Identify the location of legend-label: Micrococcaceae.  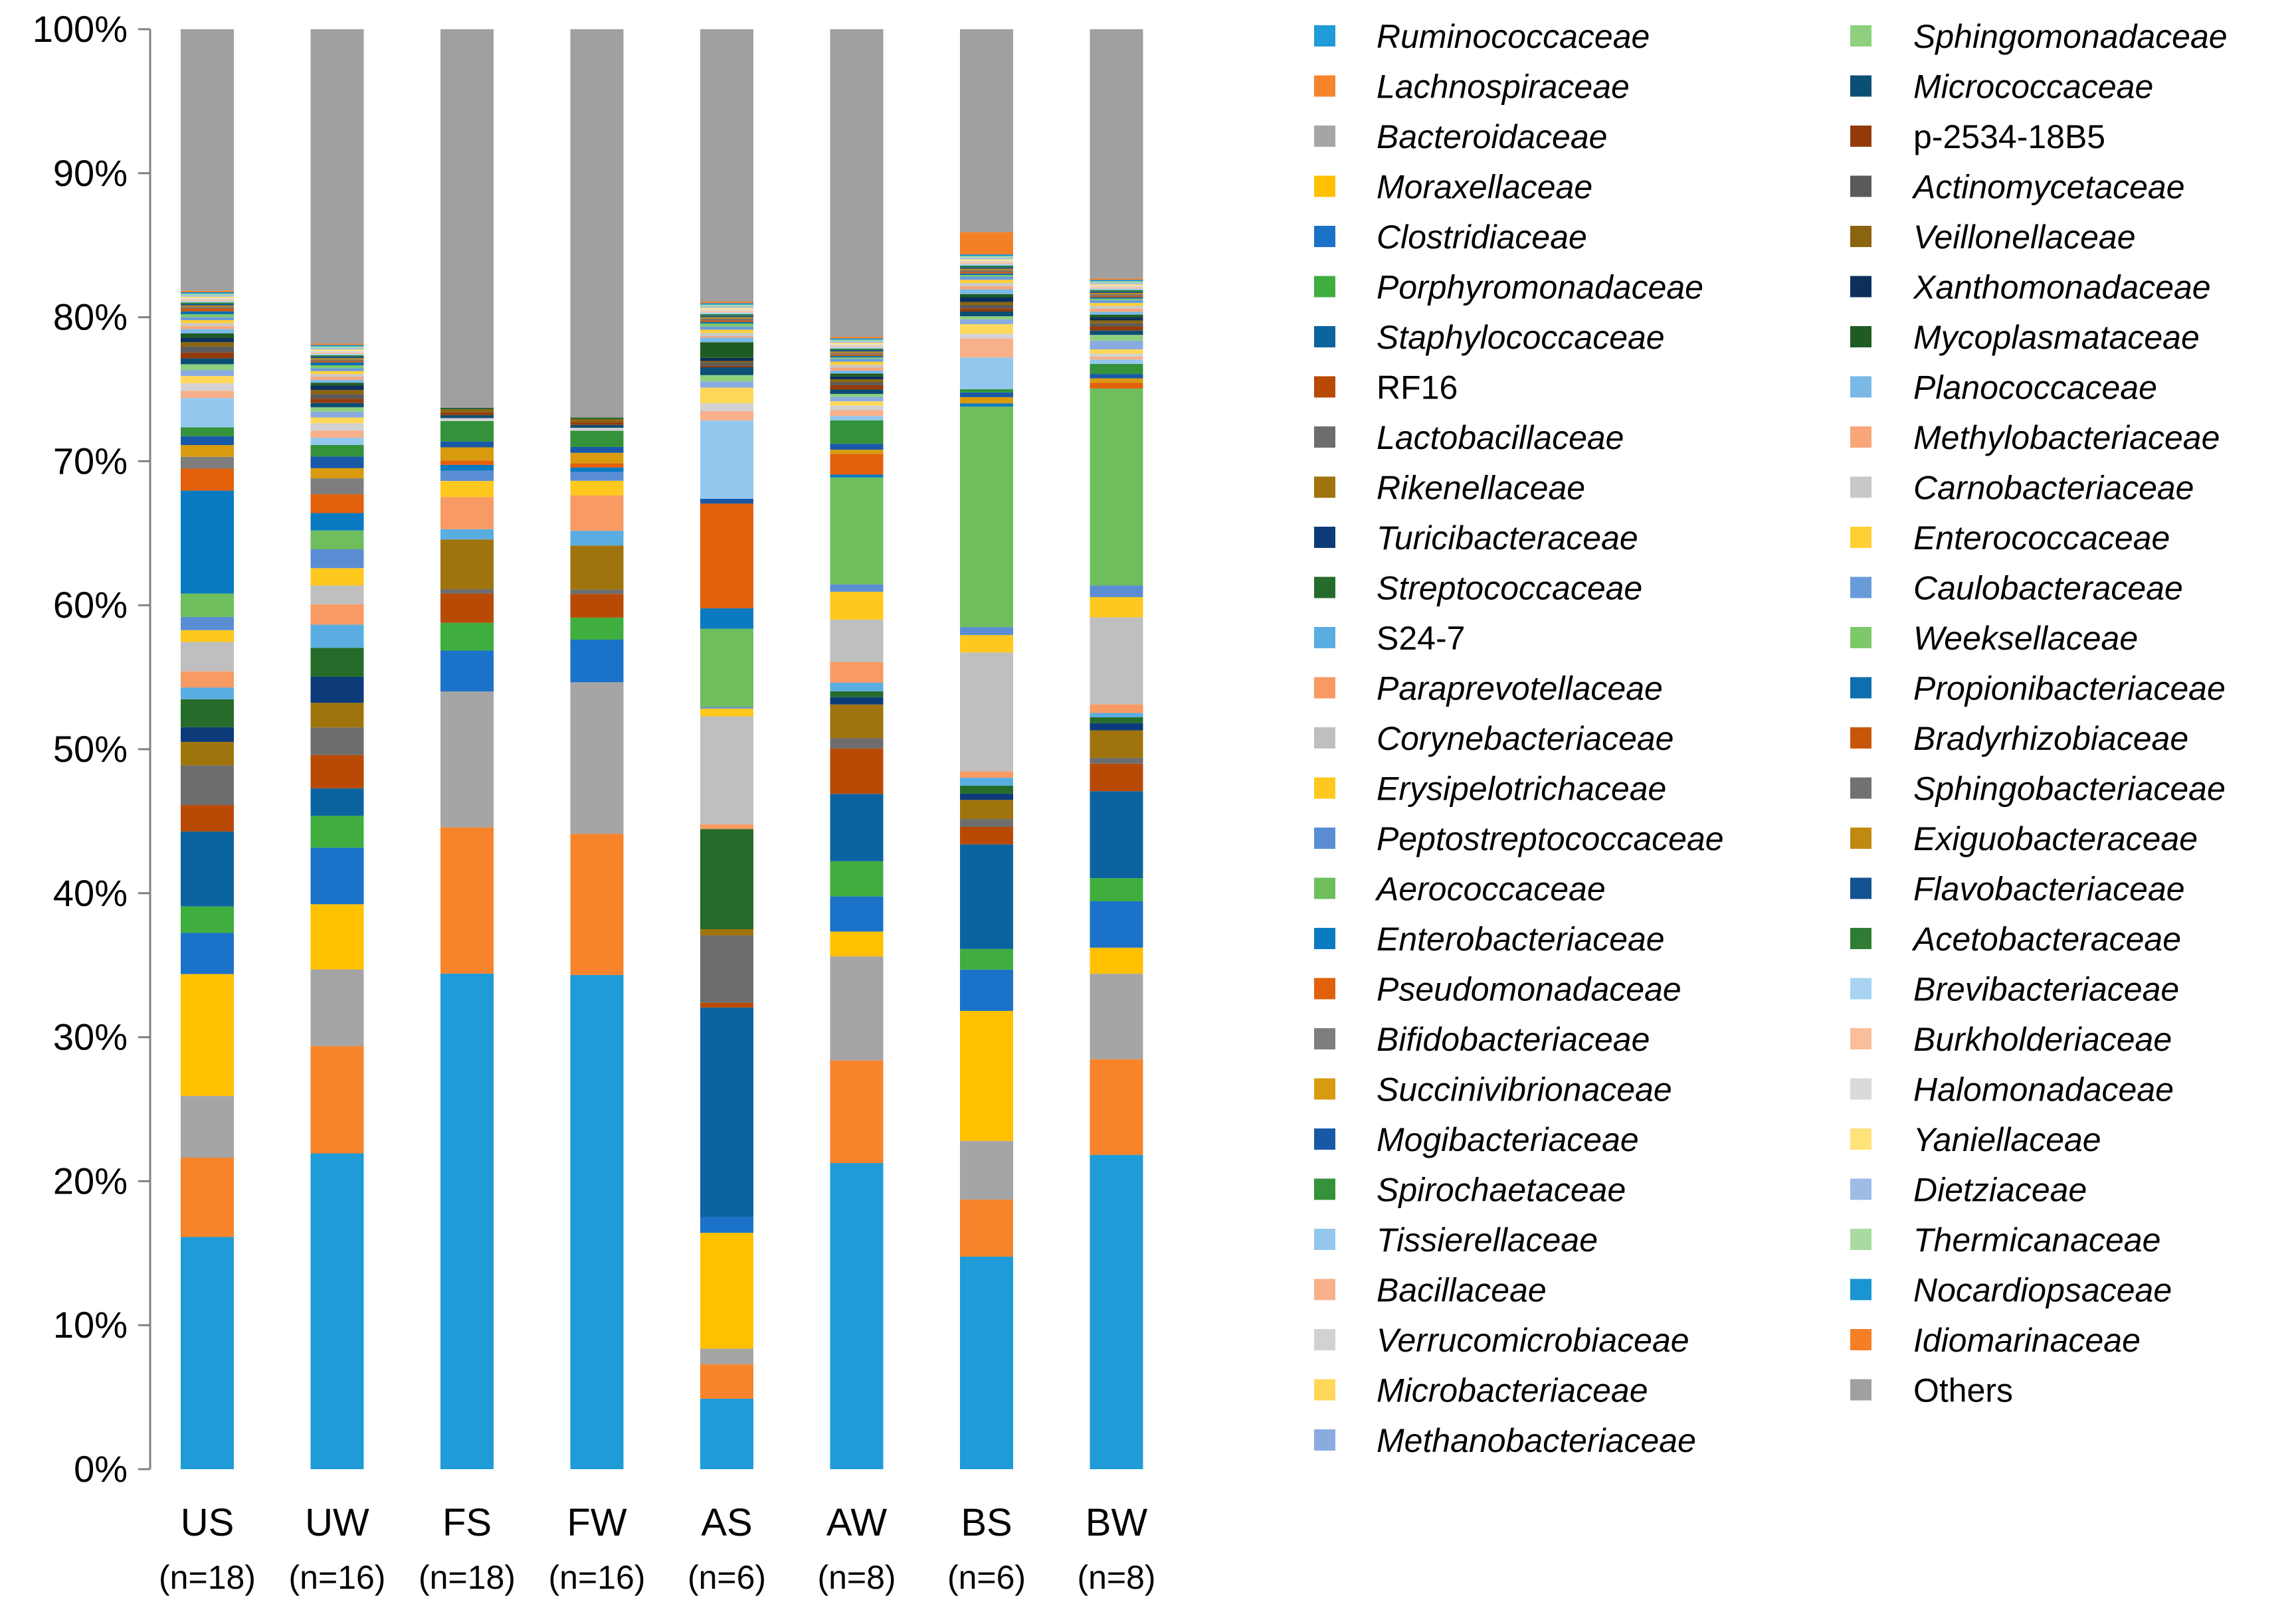
(2033, 87).